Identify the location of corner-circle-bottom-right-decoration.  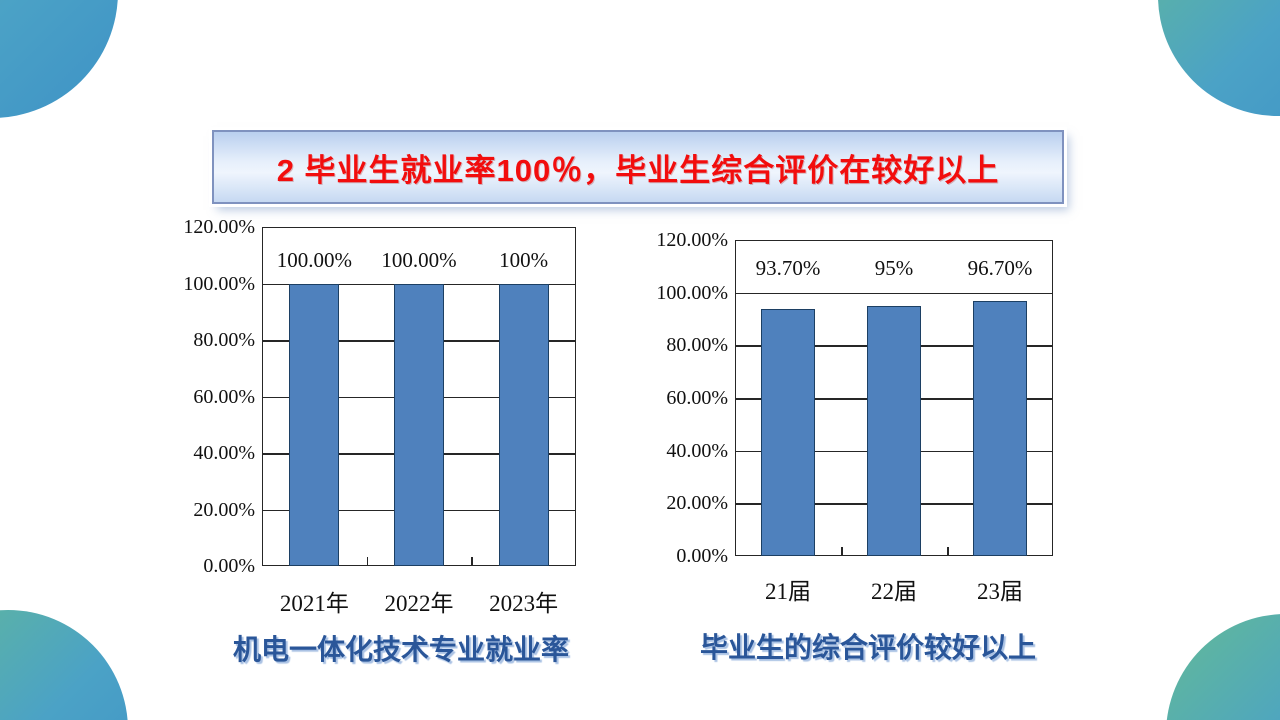
(1223, 667).